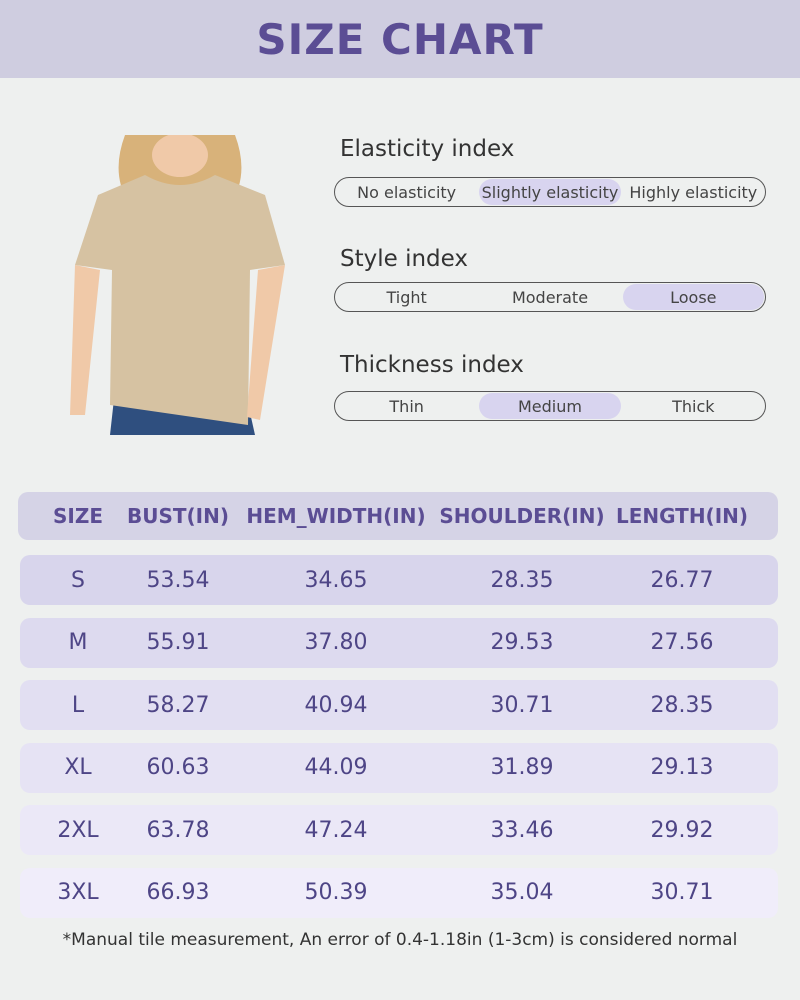 This screenshot has height=1000, width=800. Describe the element at coordinates (178, 892) in the screenshot. I see `table-cell: 66.93` at that location.